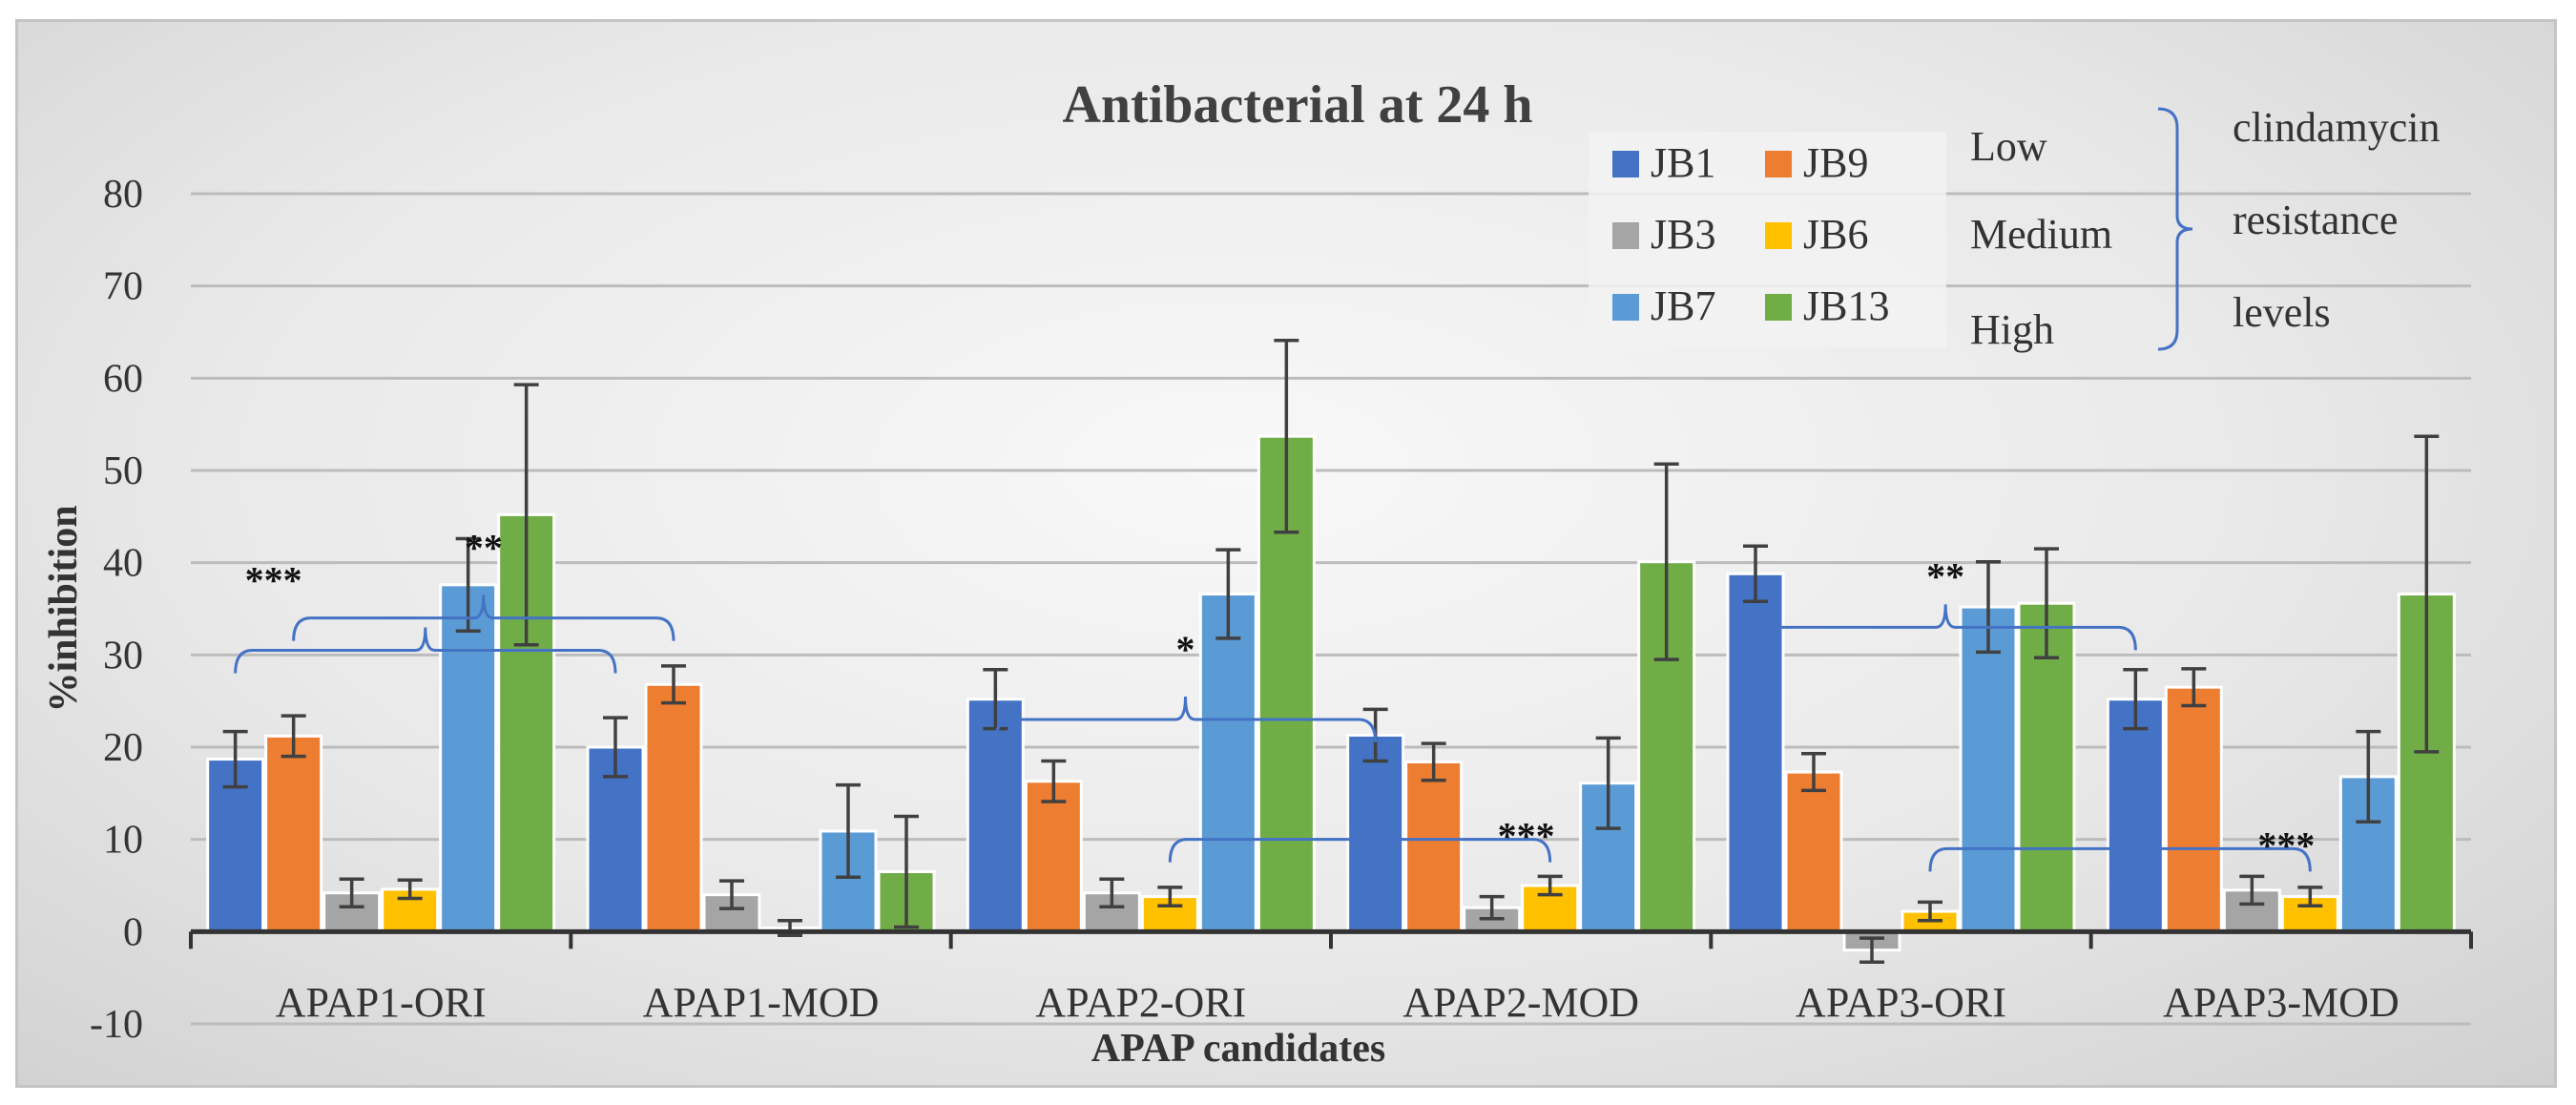  What do you see at coordinates (1375, 833) in the screenshot?
I see `bar-JB1-APAP2-MOD` at bounding box center [1375, 833].